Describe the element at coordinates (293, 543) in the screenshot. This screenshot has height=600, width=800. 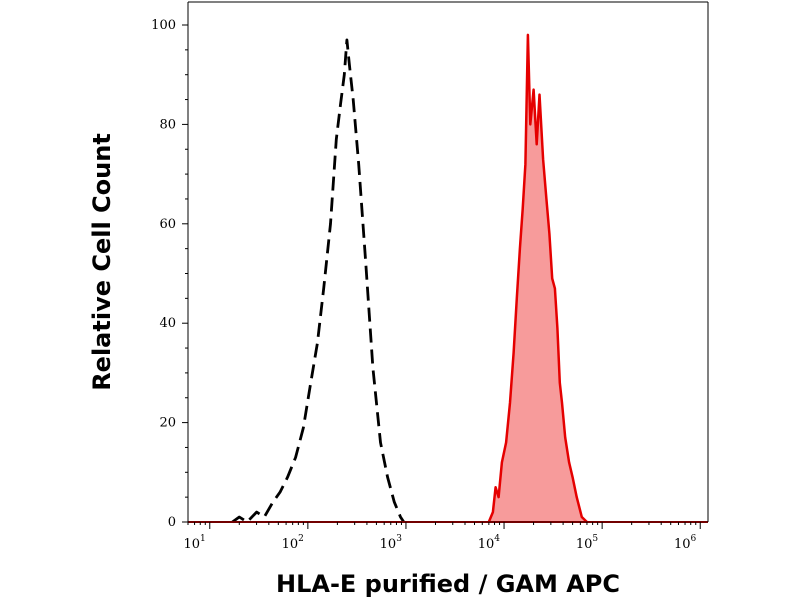
I see `x-tick-label: 10²` at that location.